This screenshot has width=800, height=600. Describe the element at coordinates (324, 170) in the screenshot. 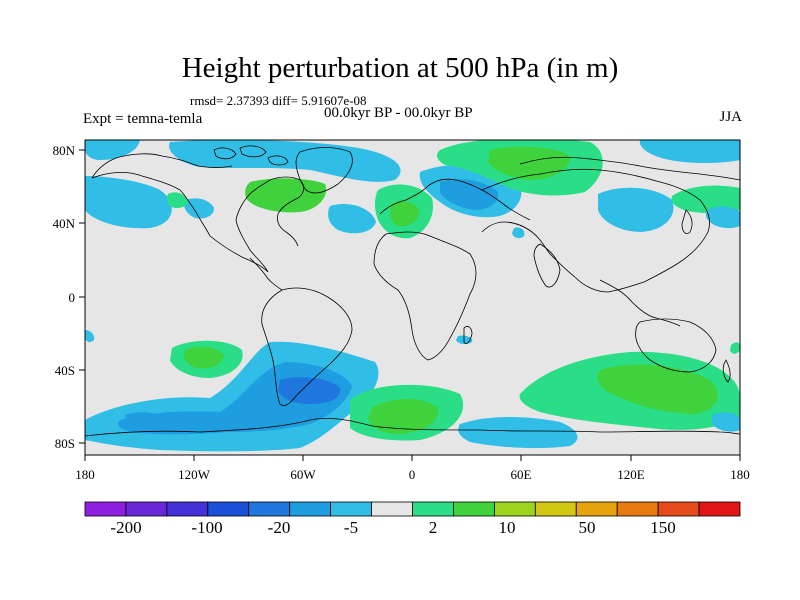

I see `coast-greenland` at that location.